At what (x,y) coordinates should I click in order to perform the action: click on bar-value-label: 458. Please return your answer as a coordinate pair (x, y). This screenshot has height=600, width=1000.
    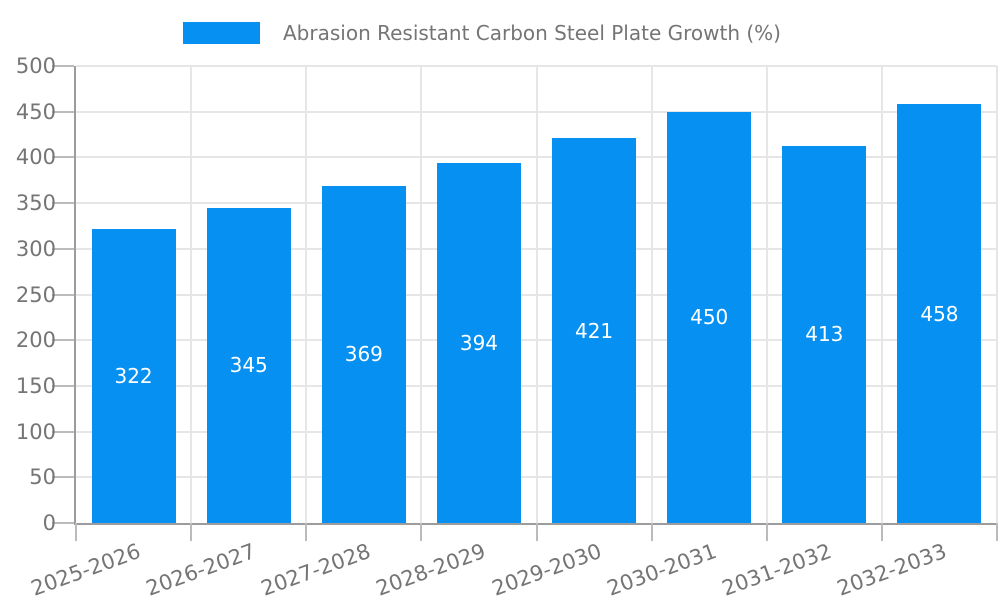
    Looking at the image, I should click on (939, 313).